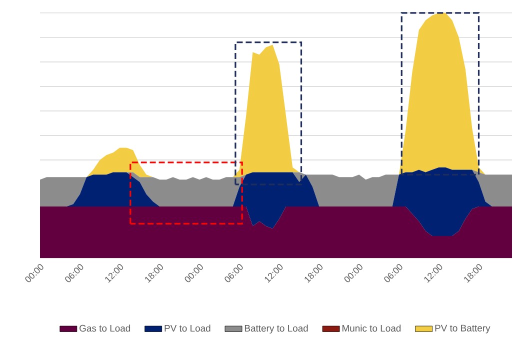  What do you see at coordinates (276, 329) in the screenshot?
I see `legend-label: Battery to Load` at bounding box center [276, 329].